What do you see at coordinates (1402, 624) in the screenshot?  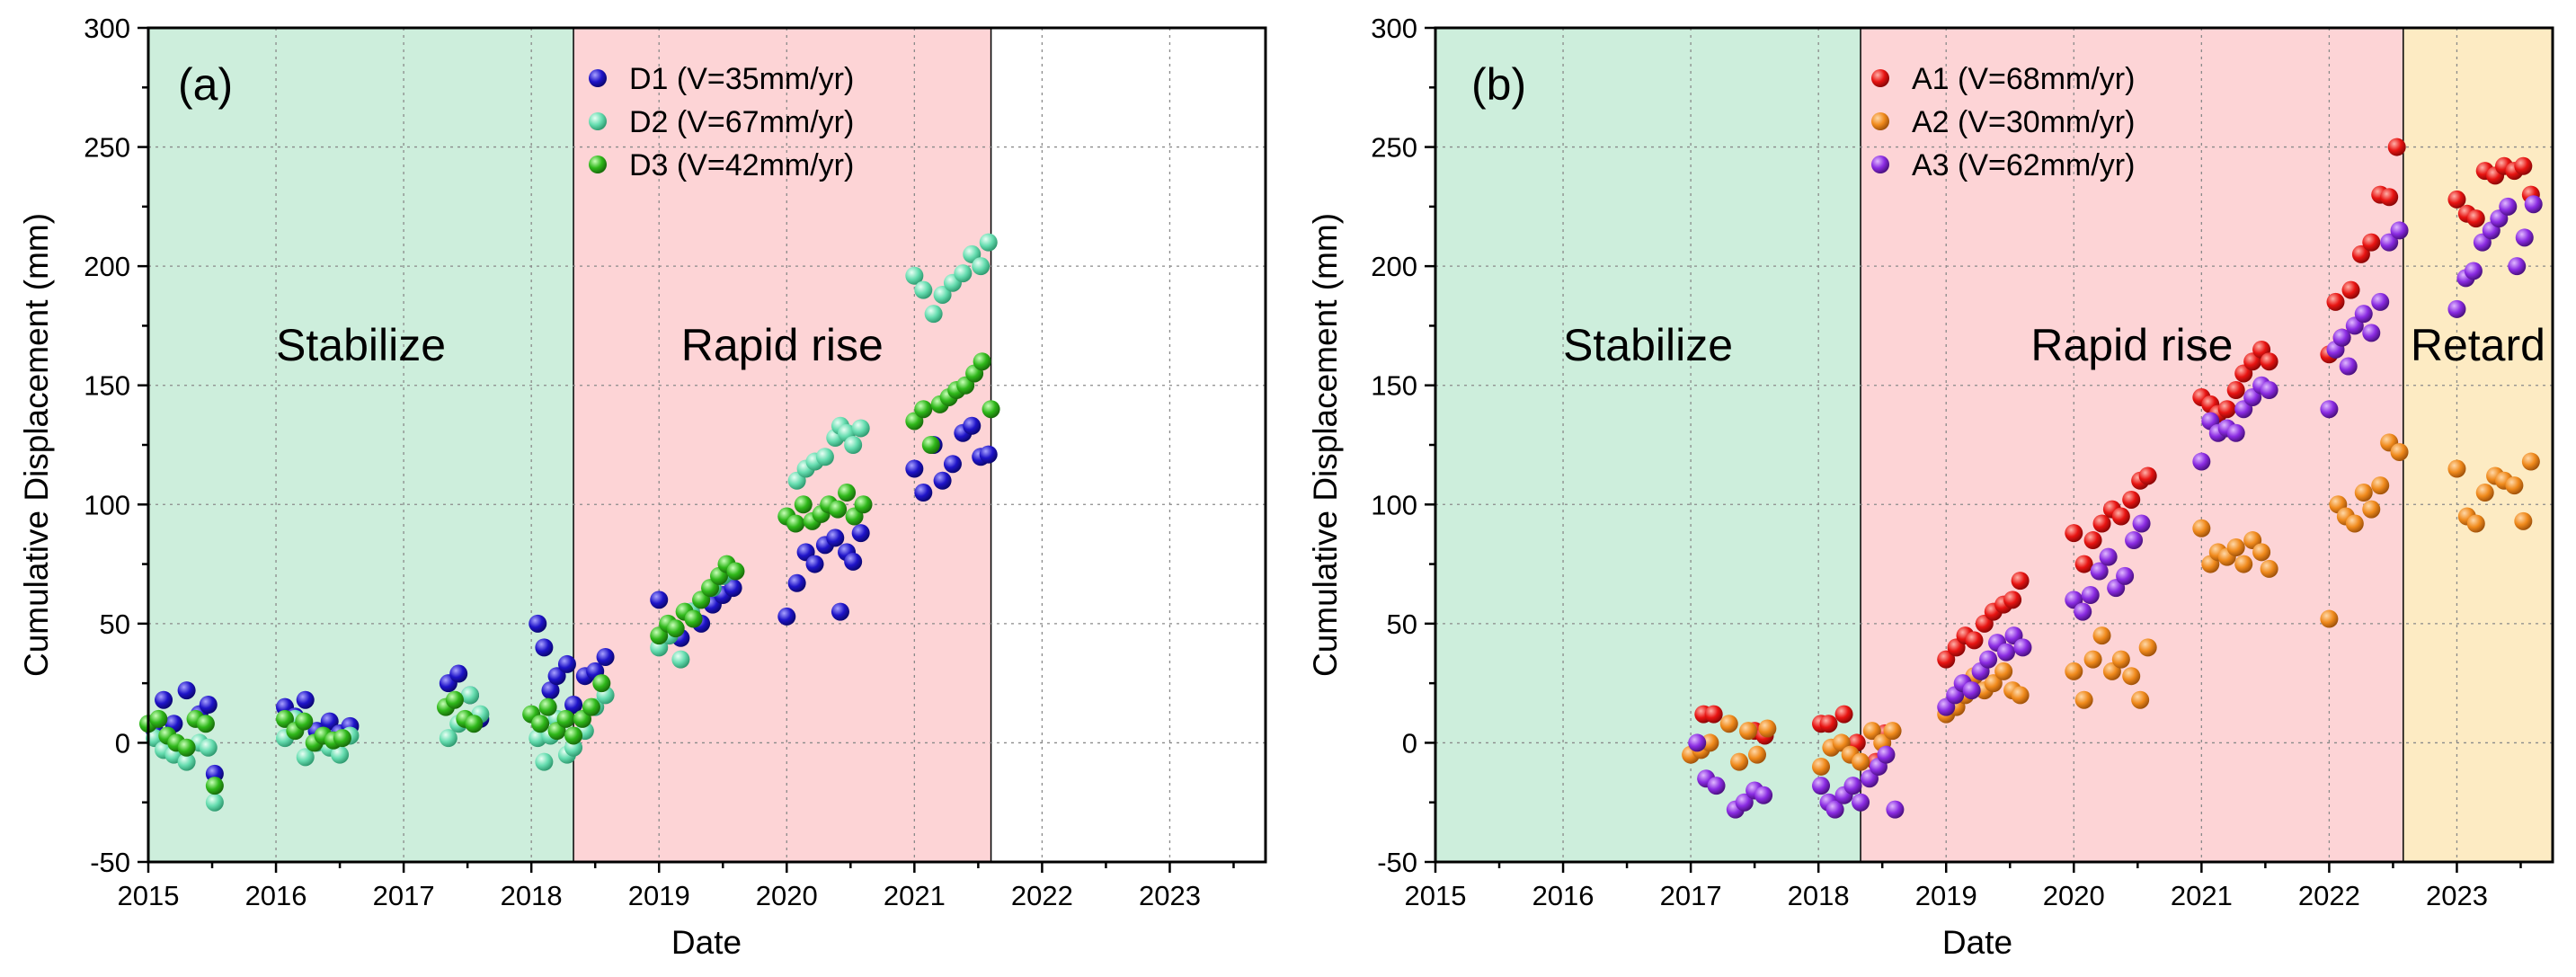 I see `y-tick-label: 50` at bounding box center [1402, 624].